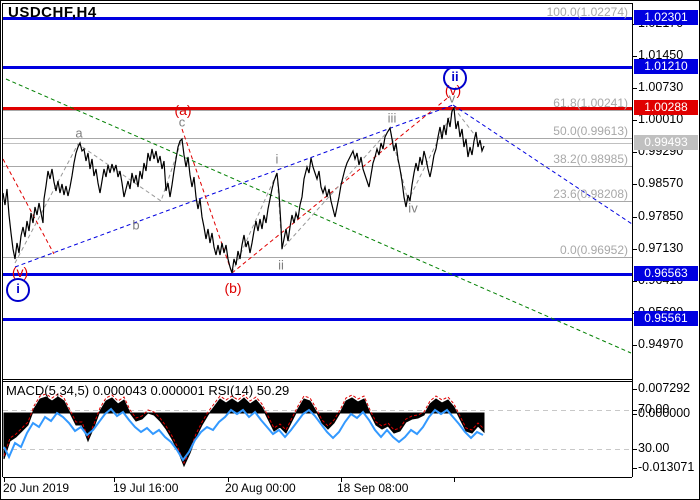 The height and width of the screenshot is (500, 700). Describe the element at coordinates (277, 159) in the screenshot. I see `wave-label-gray: i` at that location.